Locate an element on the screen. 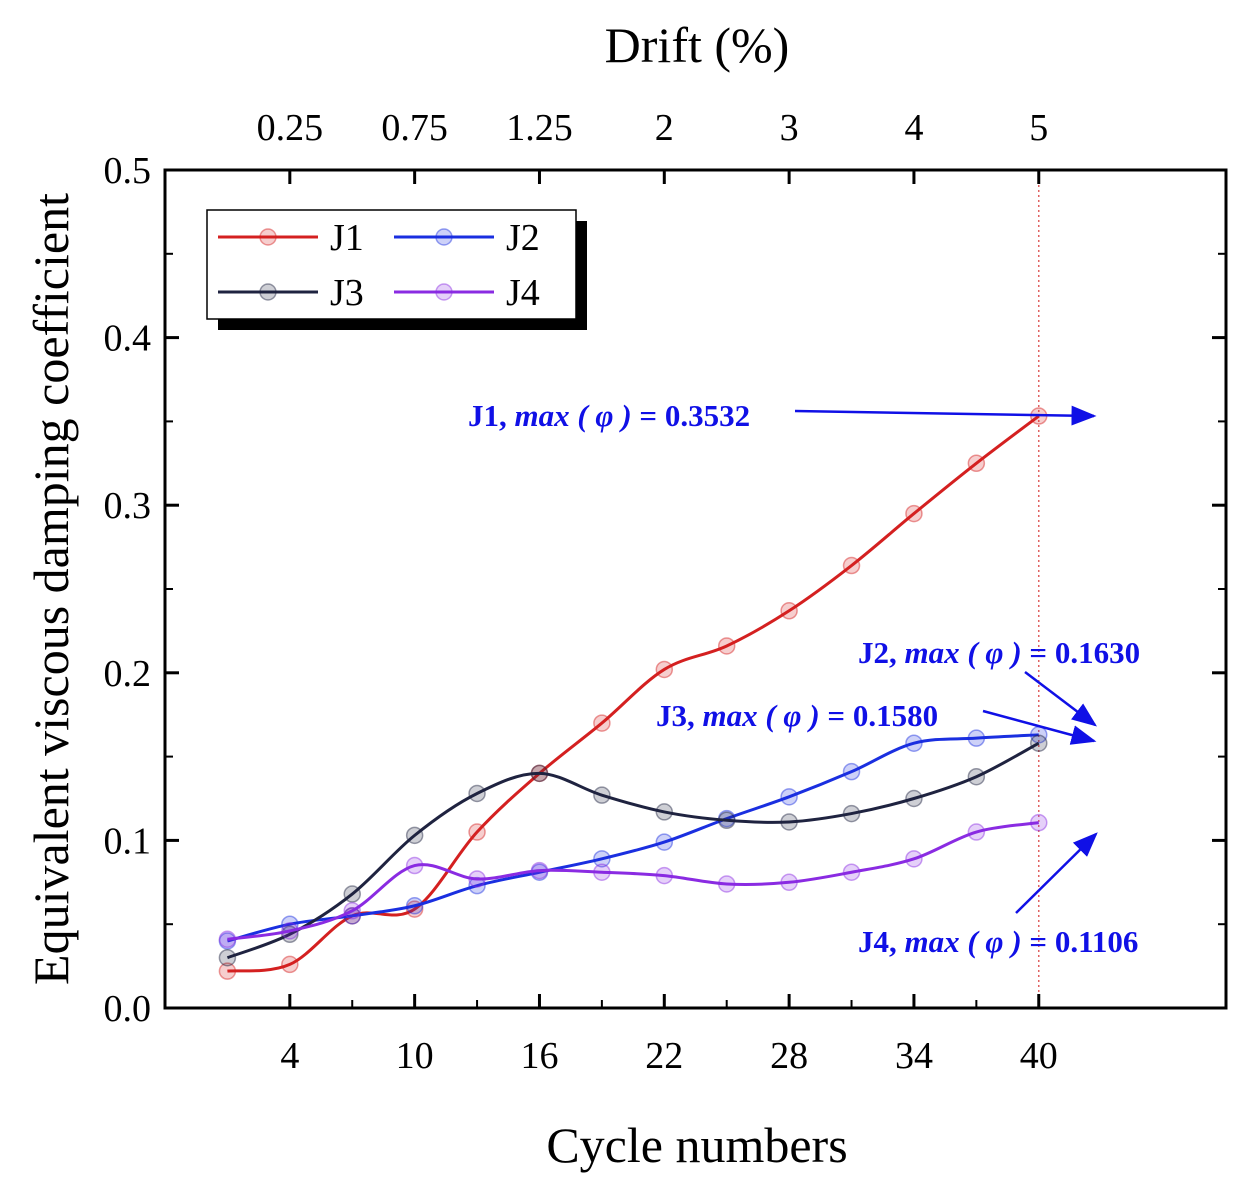 This screenshot has height=1190, width=1251. legend-label-j3: J3 is located at coordinates (347, 293).